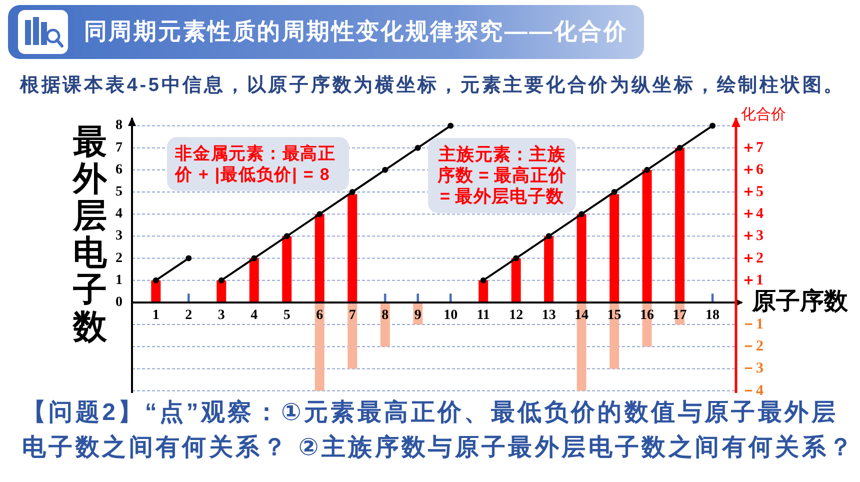  What do you see at coordinates (713, 315) in the screenshot?
I see `x-tick-label: 18` at bounding box center [713, 315].